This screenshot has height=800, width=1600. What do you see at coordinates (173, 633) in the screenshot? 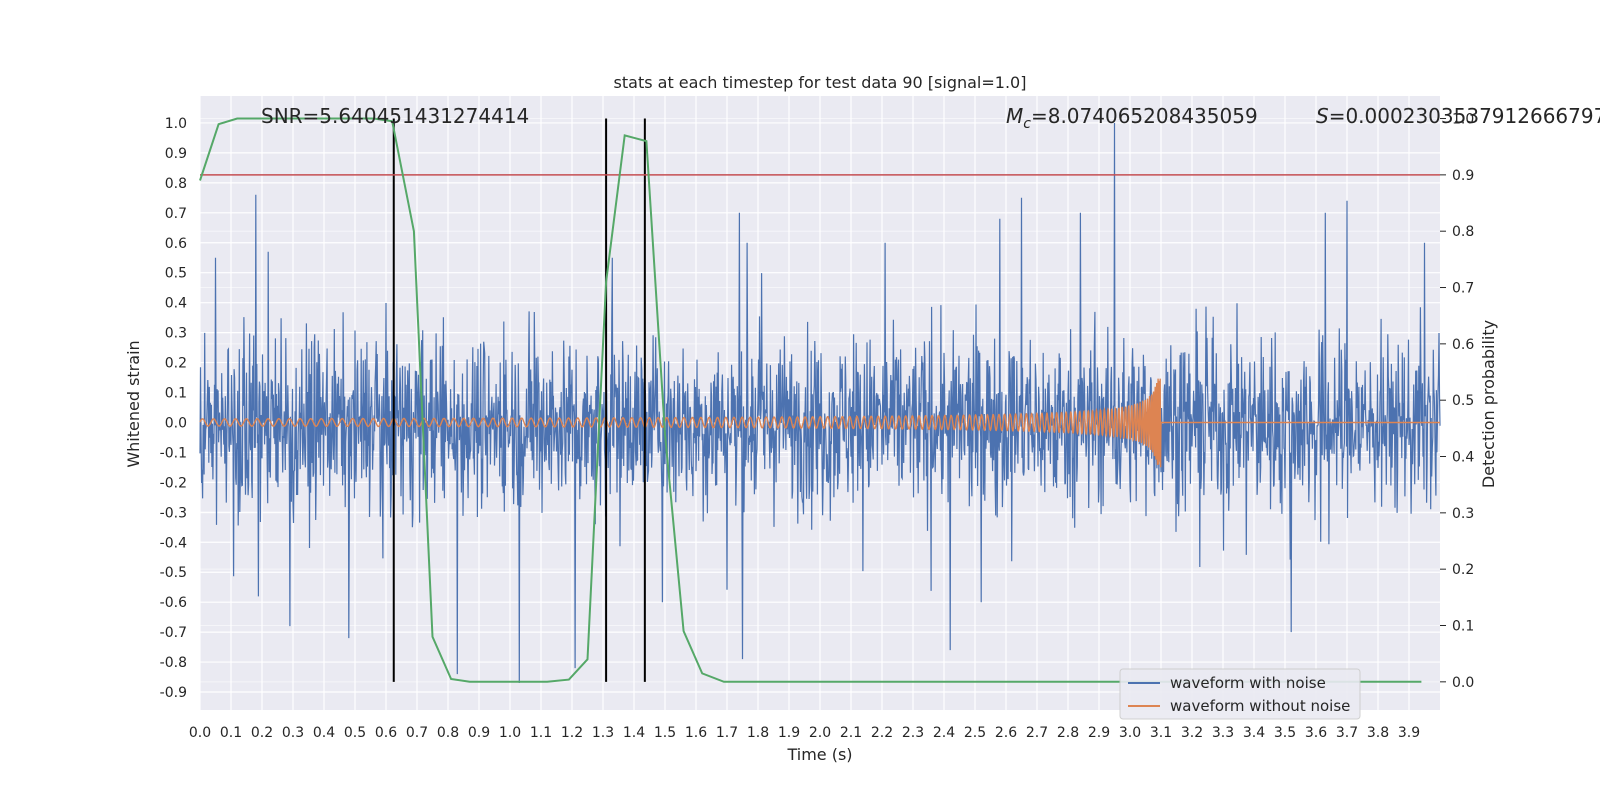
I see `y-tick-label: -0.7` at bounding box center [173, 633].